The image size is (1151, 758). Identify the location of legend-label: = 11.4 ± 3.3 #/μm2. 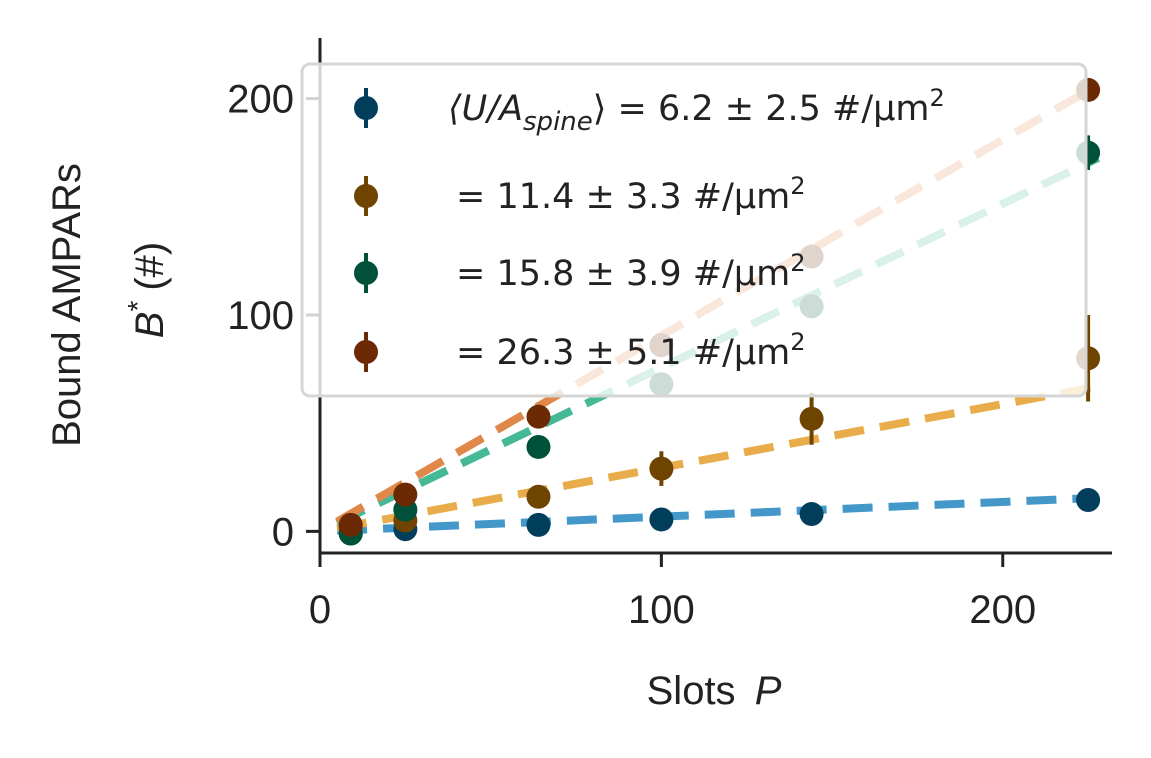
(631, 194).